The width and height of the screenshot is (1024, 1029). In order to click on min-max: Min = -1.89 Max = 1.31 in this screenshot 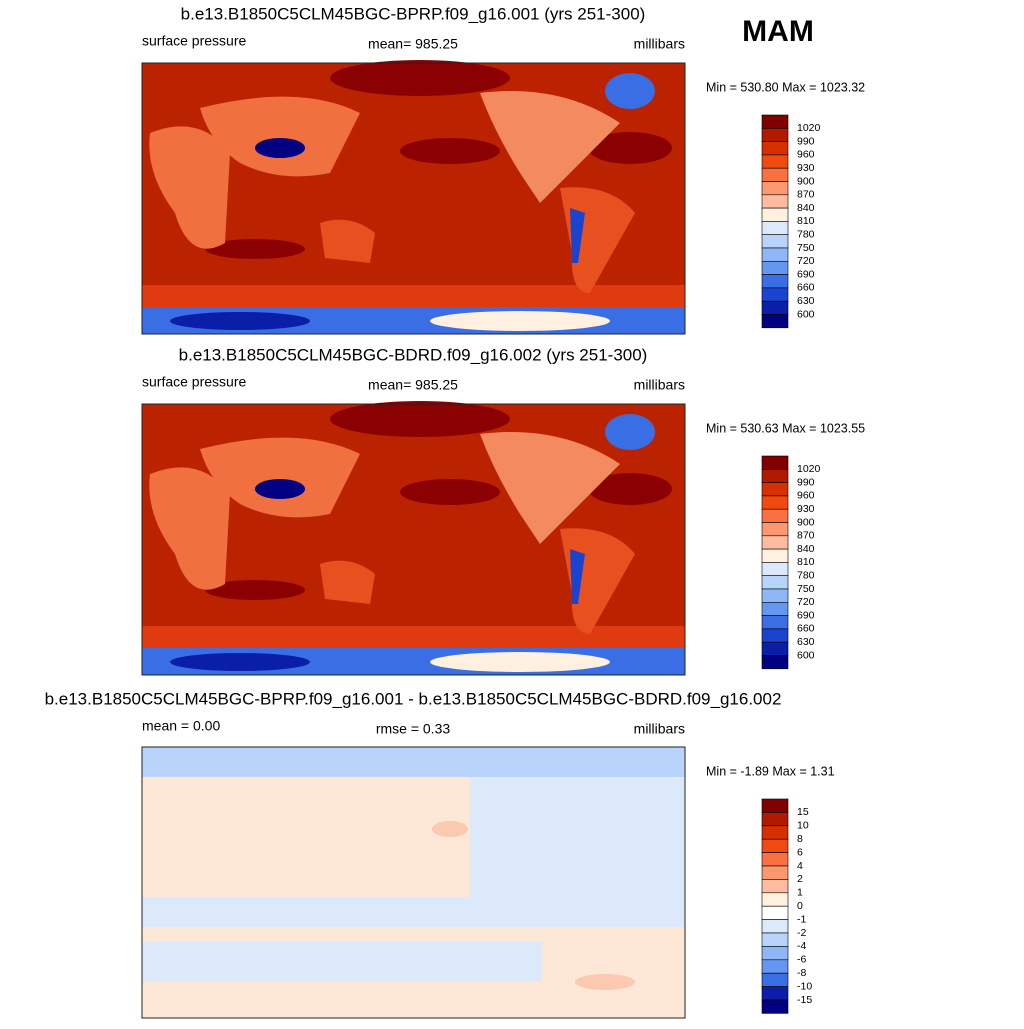, I will do `click(770, 771)`.